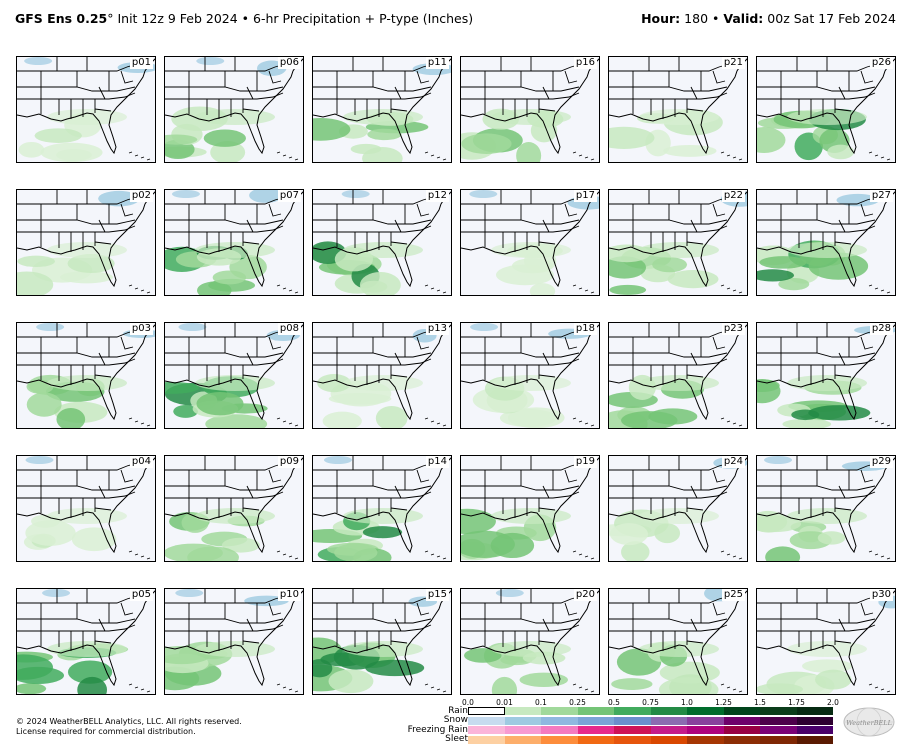 The image size is (913, 750). What do you see at coordinates (687, 702) in the screenshot?
I see `legend-tick: 1.0` at bounding box center [687, 702].